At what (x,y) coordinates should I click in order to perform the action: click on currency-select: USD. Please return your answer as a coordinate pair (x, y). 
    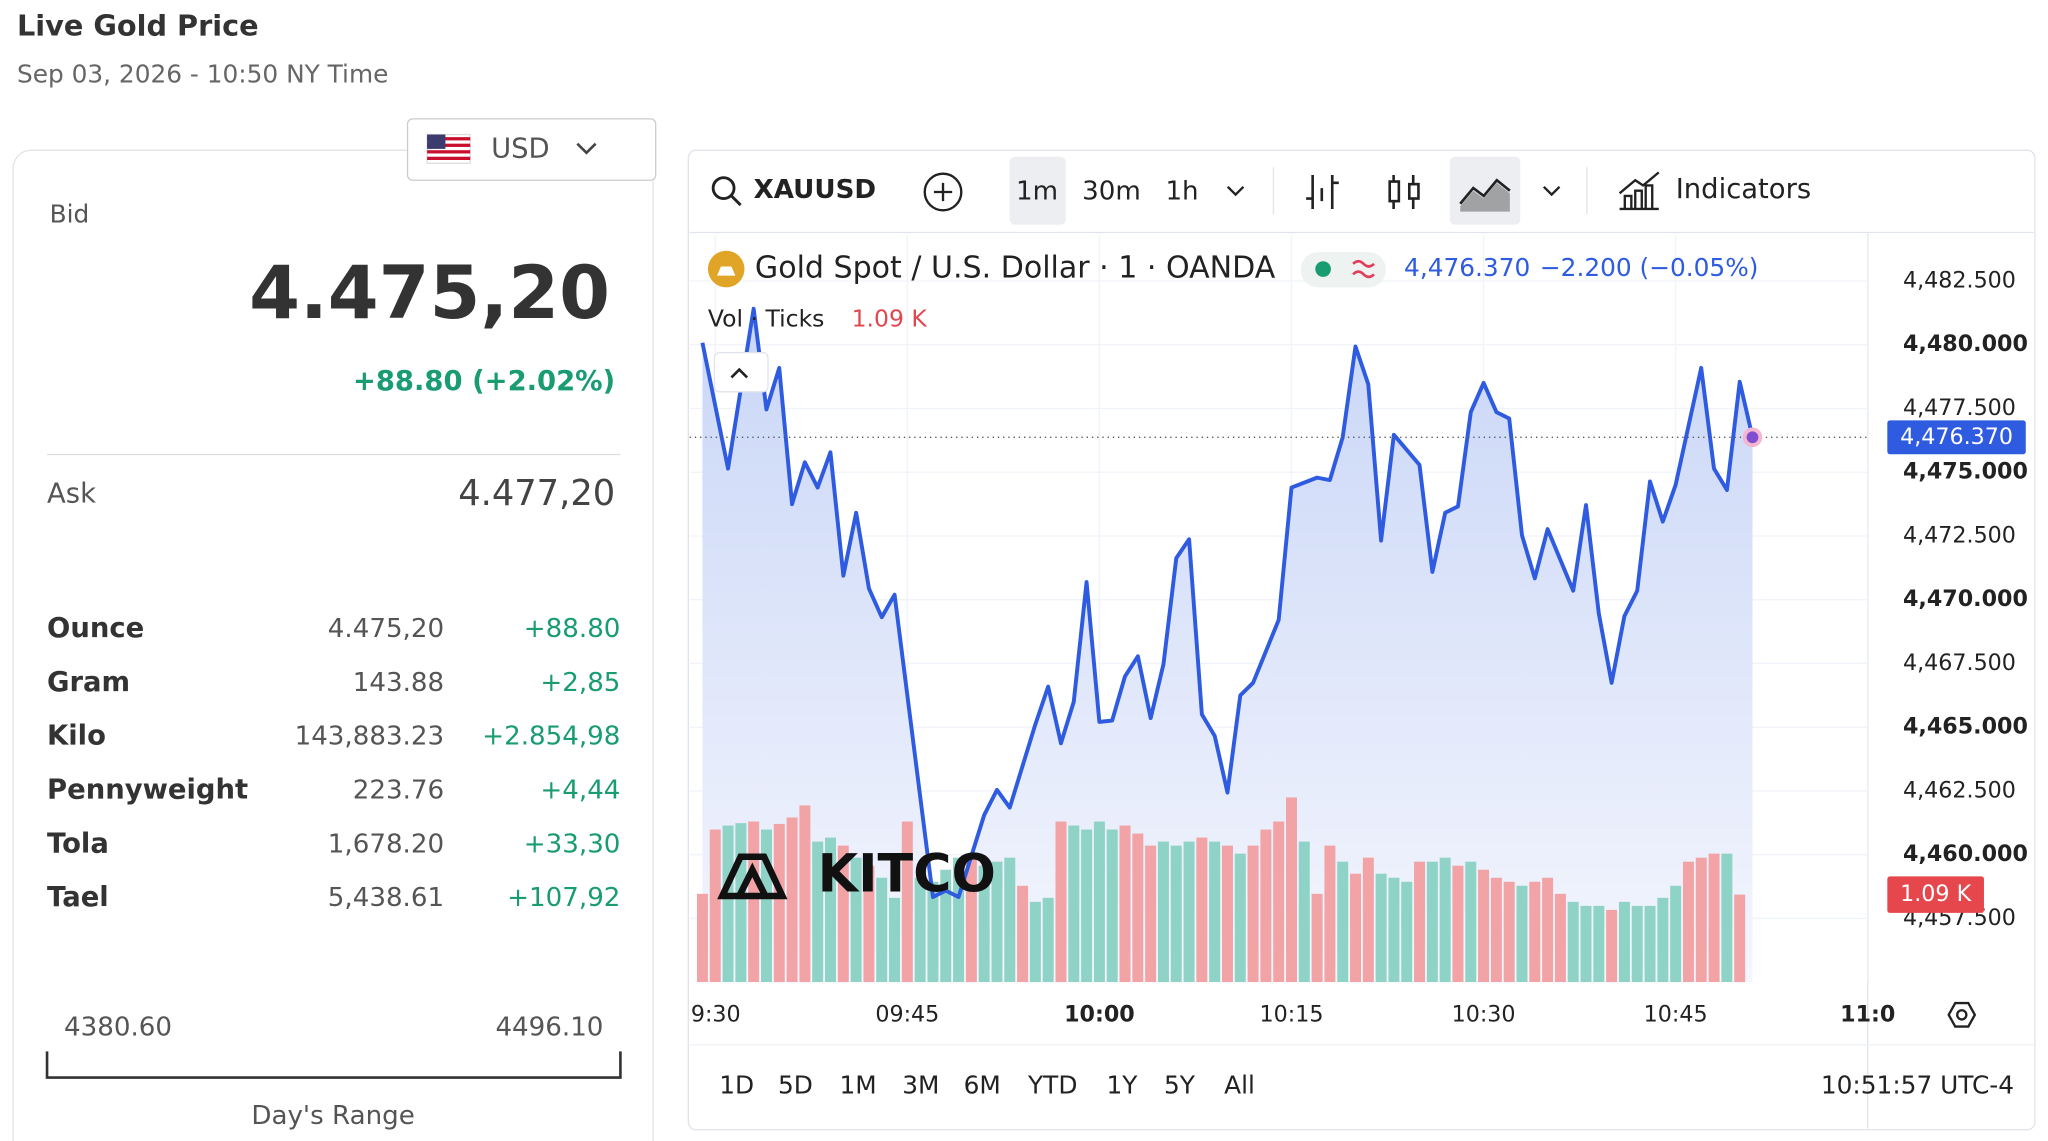
    Looking at the image, I should click on (531, 149).